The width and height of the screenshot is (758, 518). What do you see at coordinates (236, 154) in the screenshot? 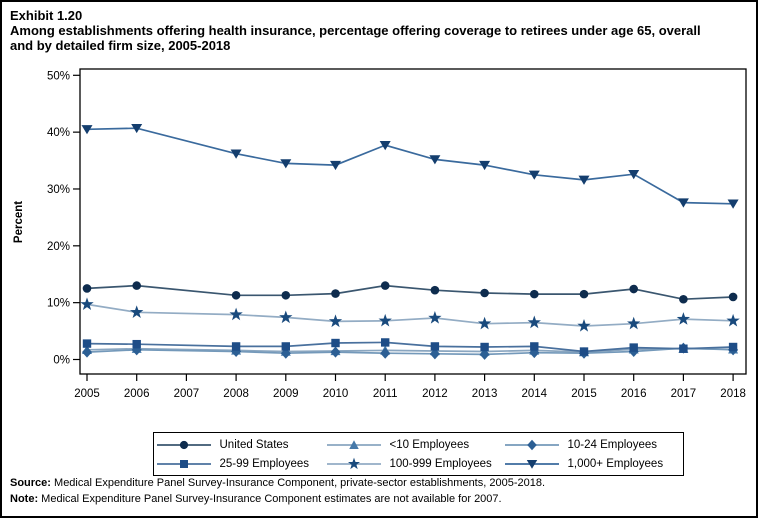
I see `data-point-1-000-employees-2008` at bounding box center [236, 154].